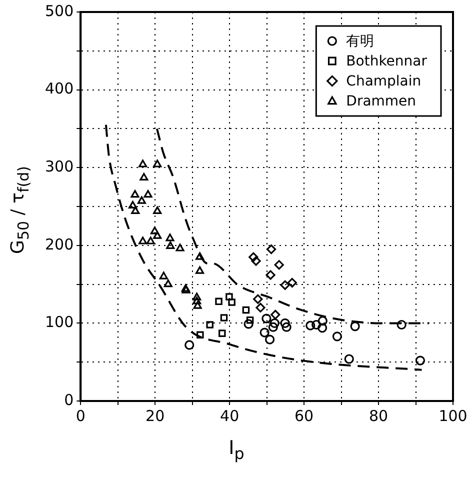 This screenshot has width=473, height=479. What do you see at coordinates (237, 450) in the screenshot?
I see `x-axis-title: I$_{p}$` at bounding box center [237, 450].